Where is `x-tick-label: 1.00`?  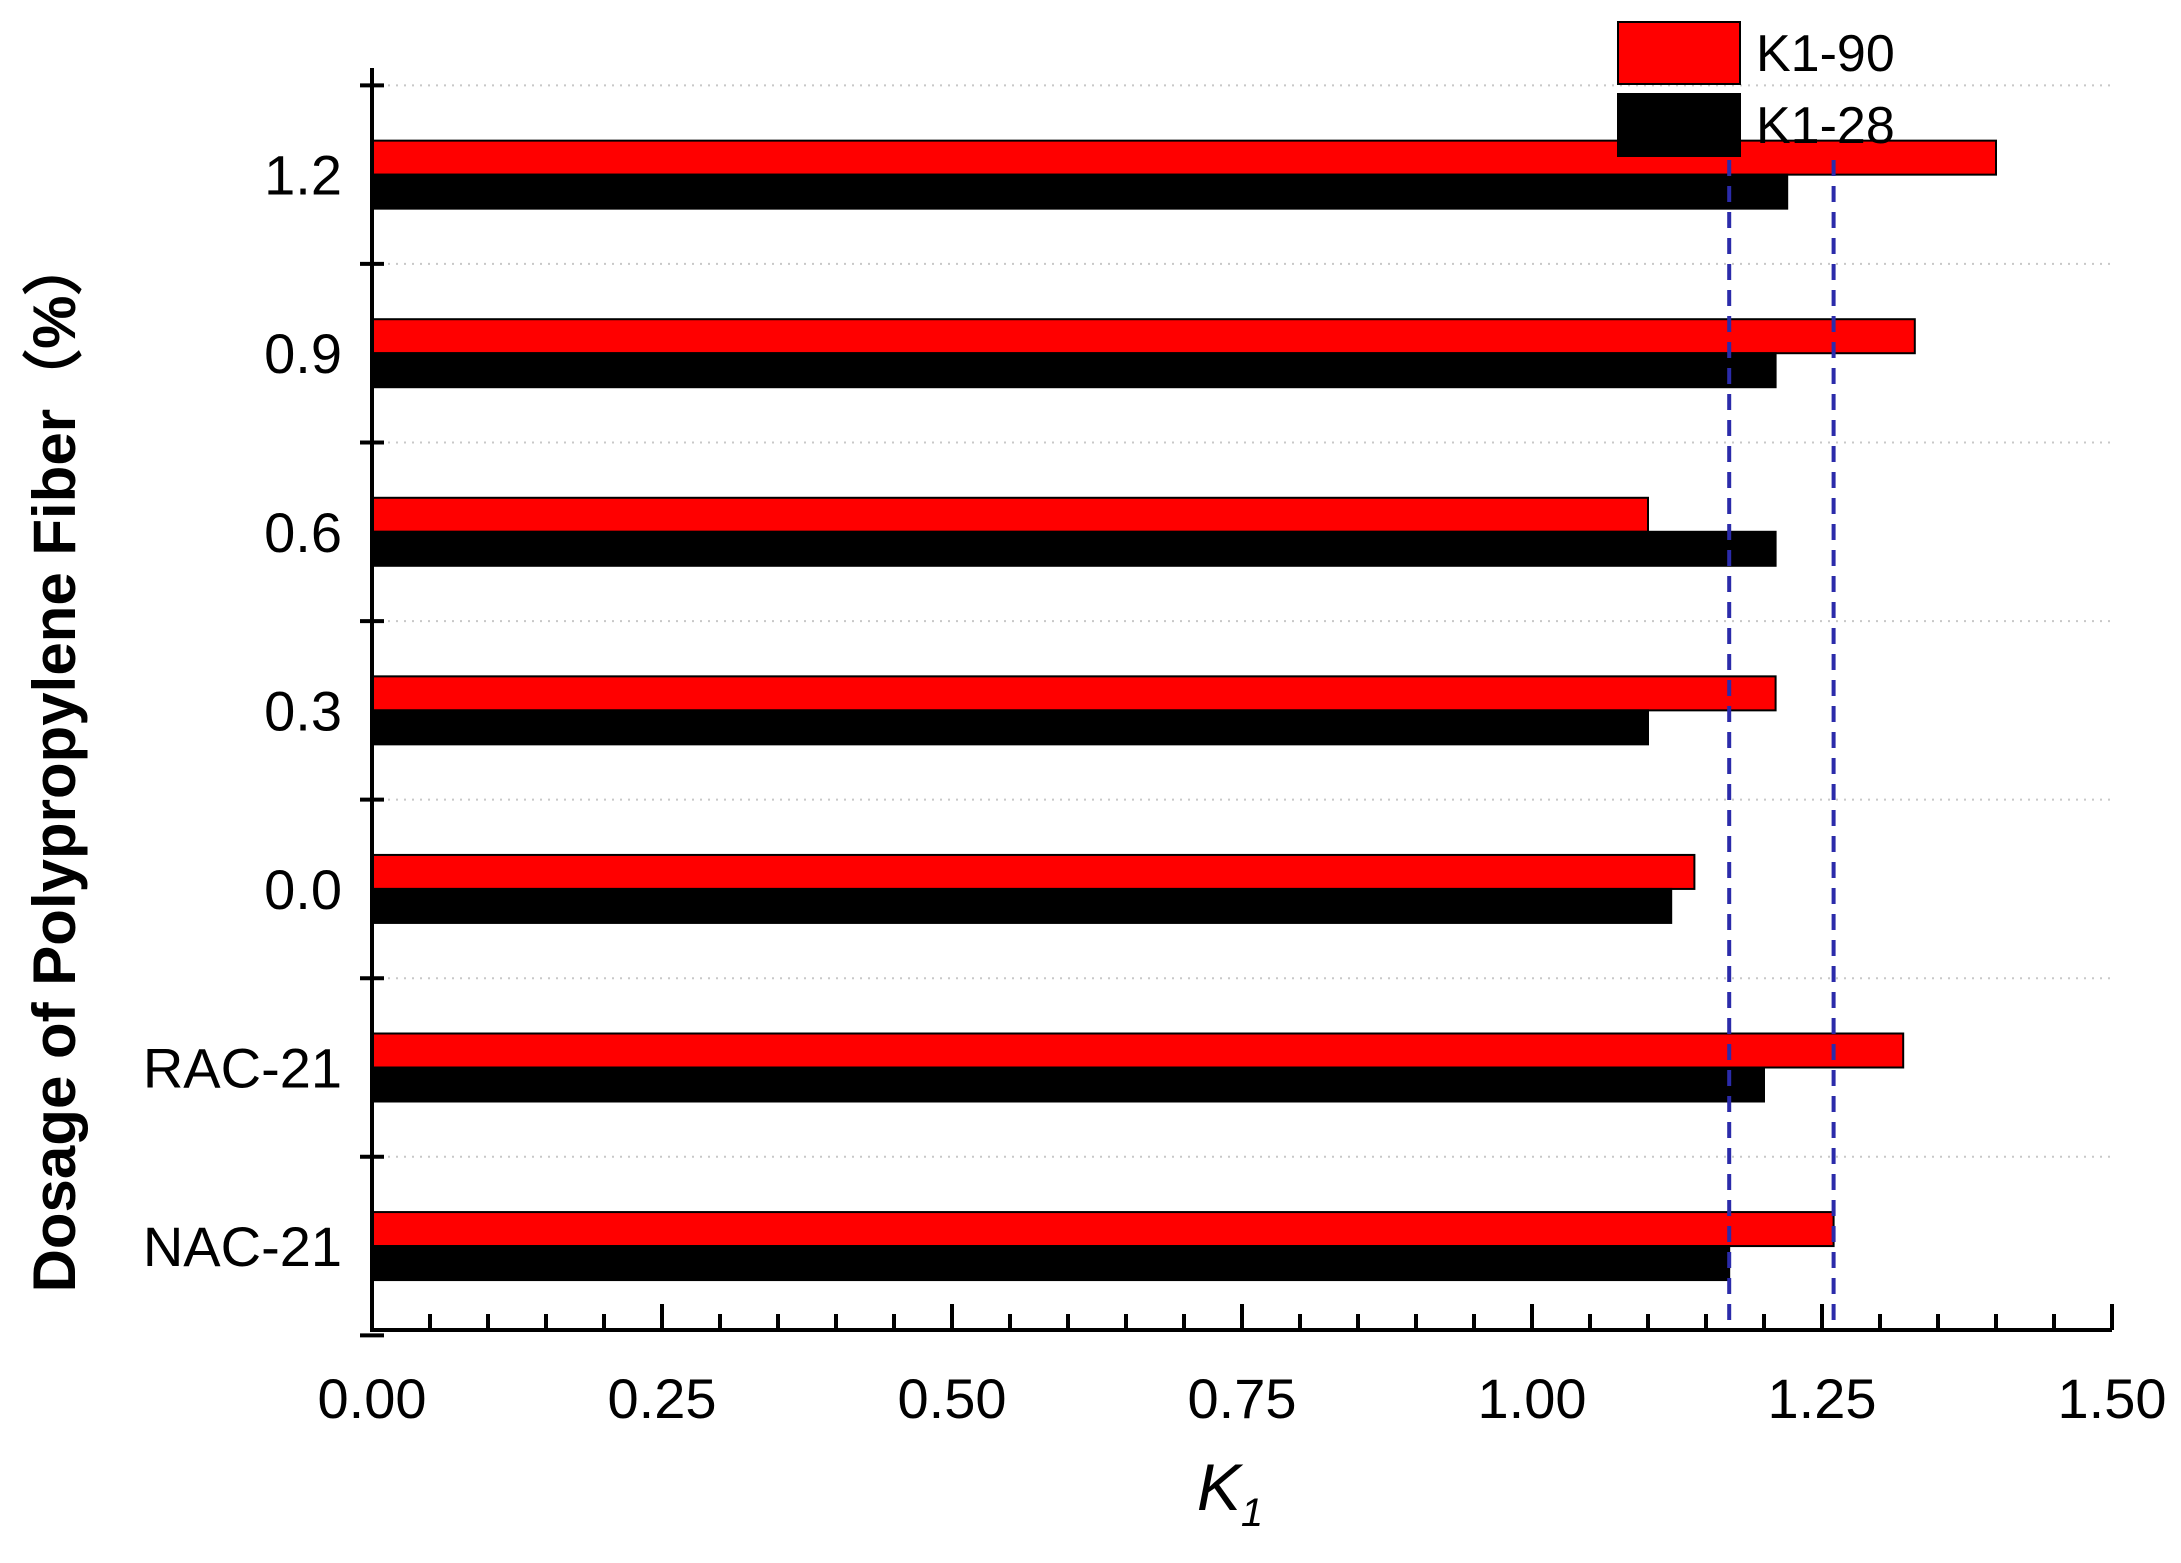 x-tick-label: 1.00 is located at coordinates (1532, 1398).